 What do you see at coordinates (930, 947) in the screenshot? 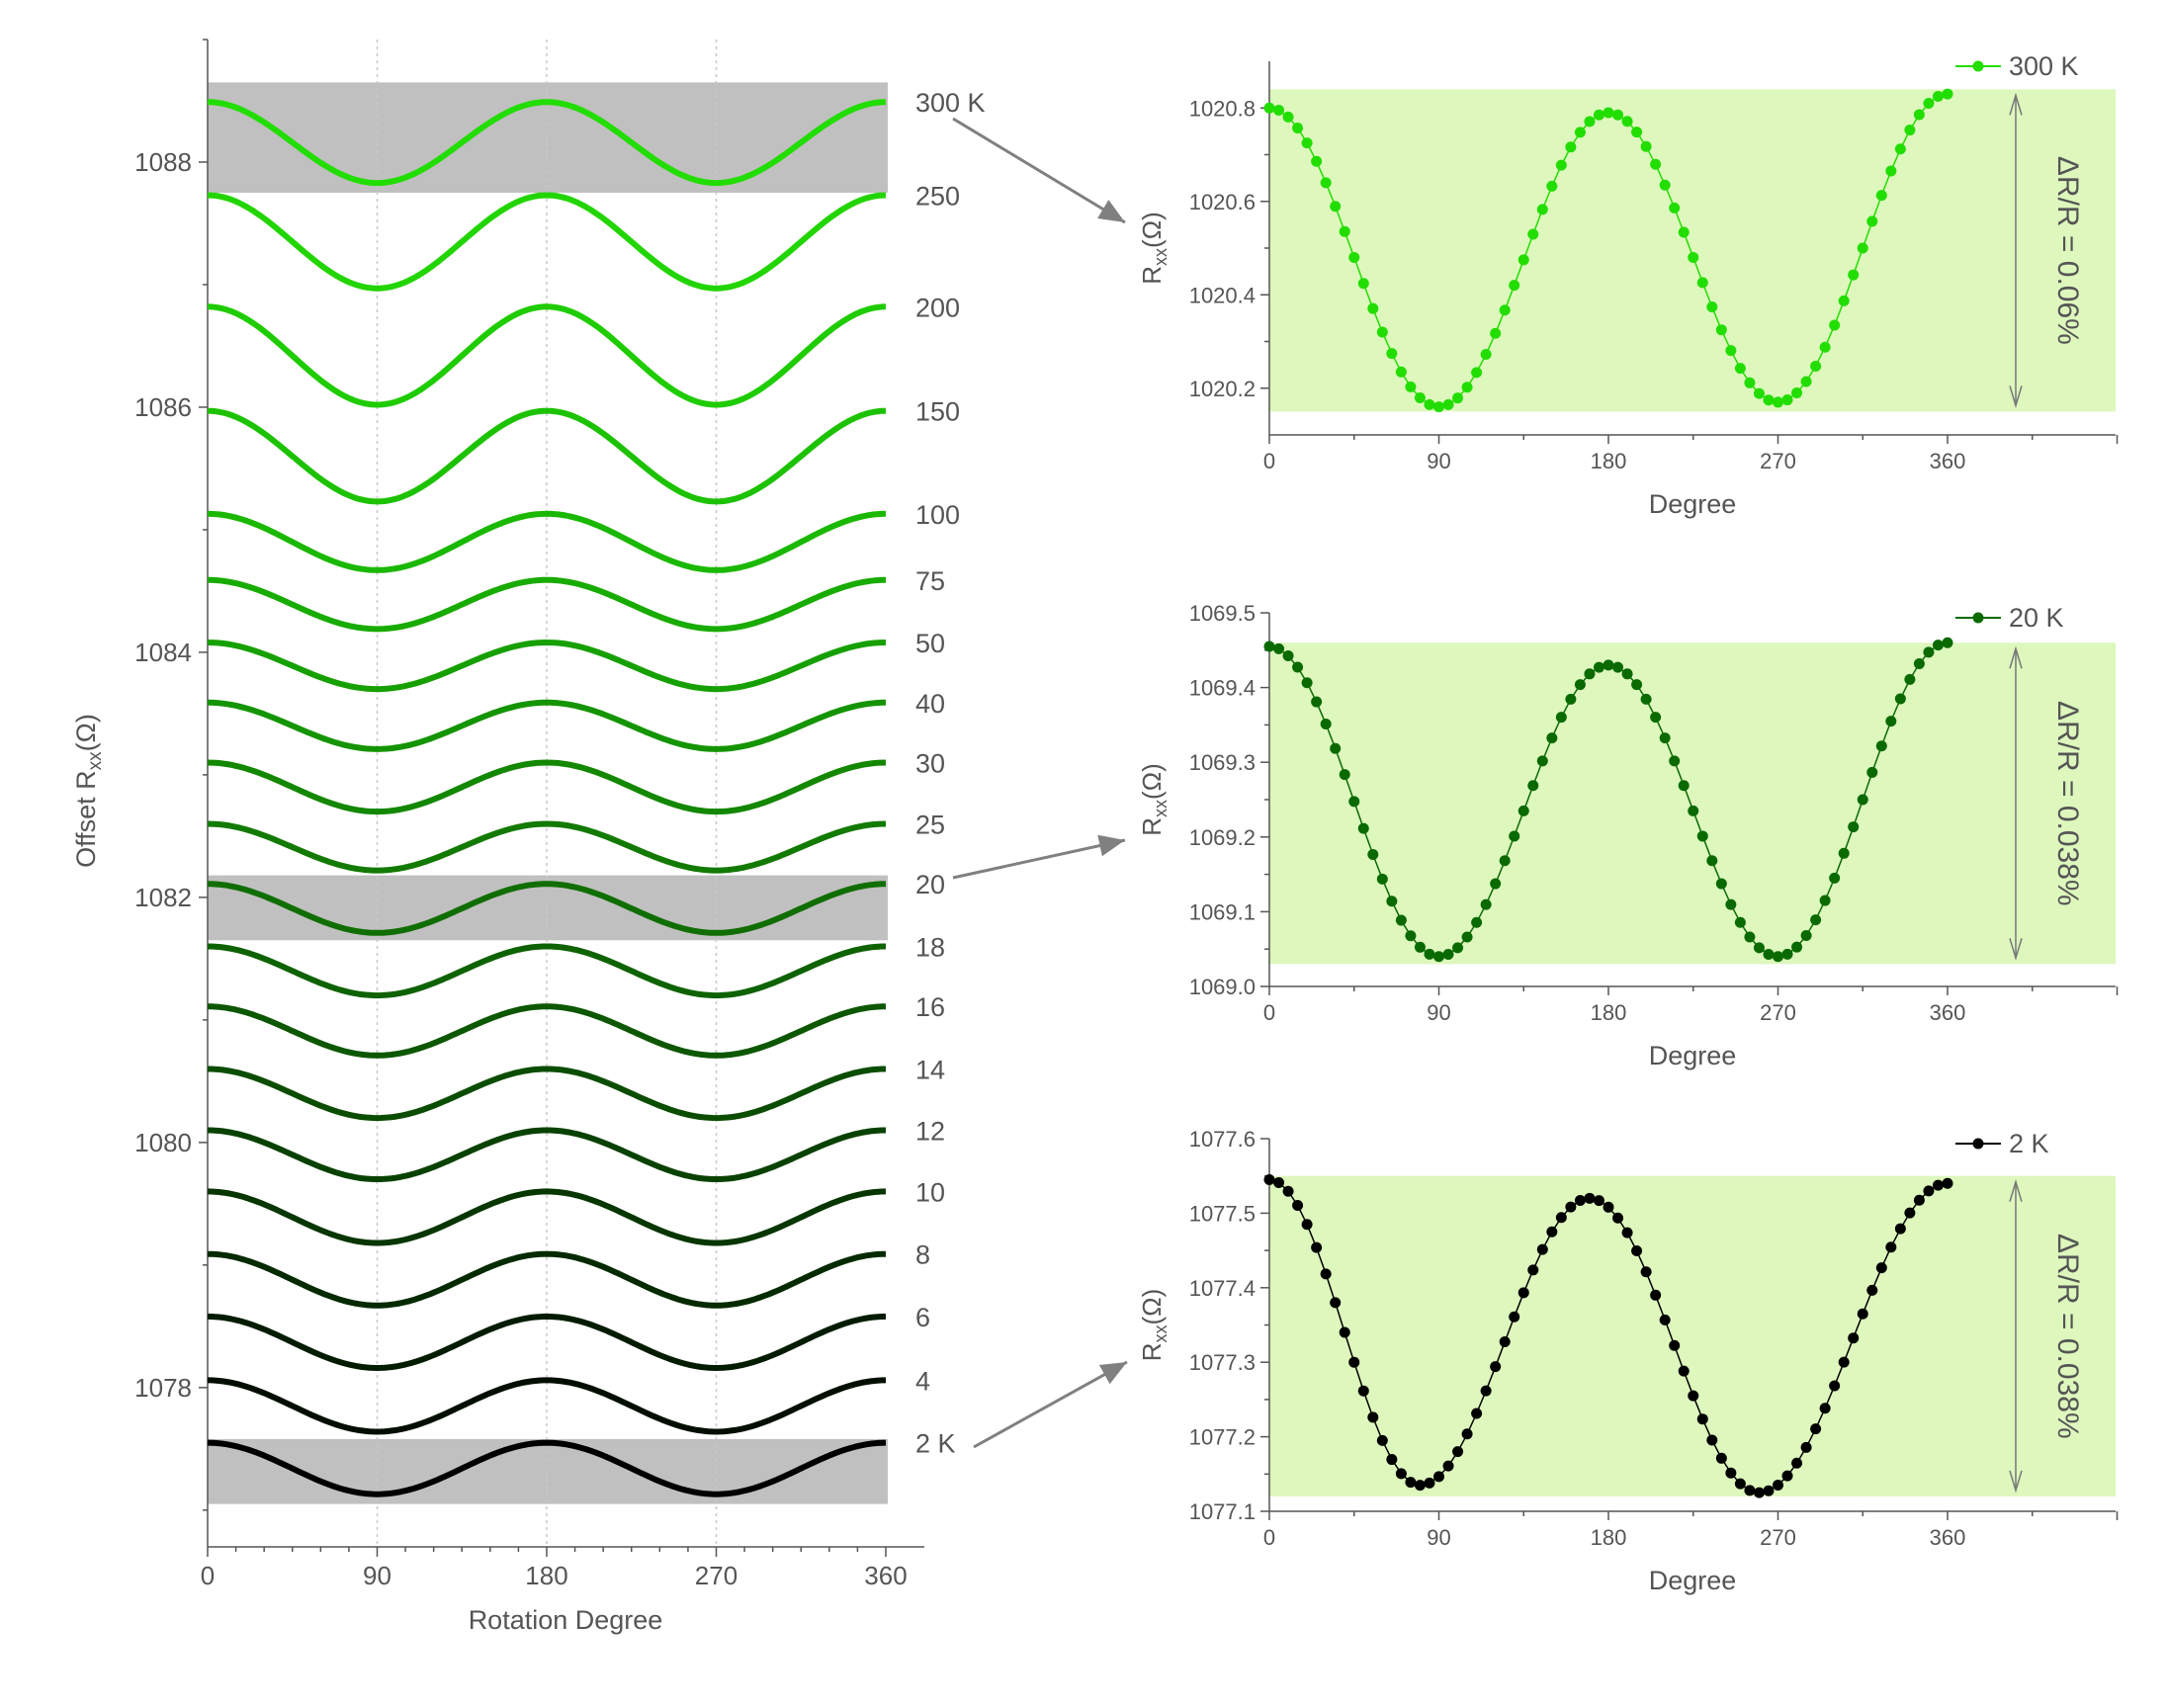
I see `main-series-label: 18` at bounding box center [930, 947].